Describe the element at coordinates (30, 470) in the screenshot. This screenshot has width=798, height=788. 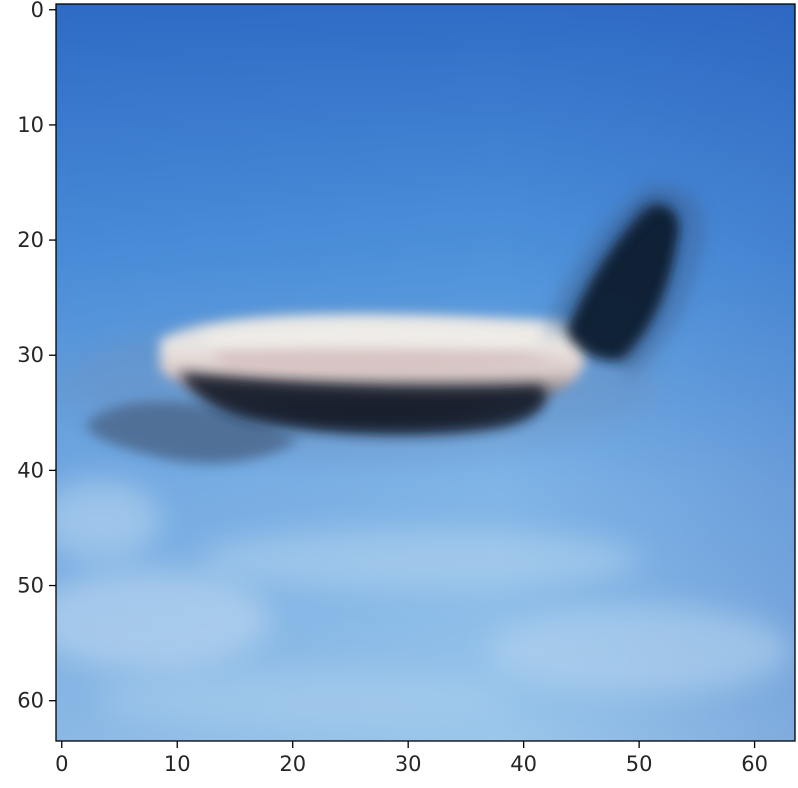
I see `y-tick-label: 40` at that location.